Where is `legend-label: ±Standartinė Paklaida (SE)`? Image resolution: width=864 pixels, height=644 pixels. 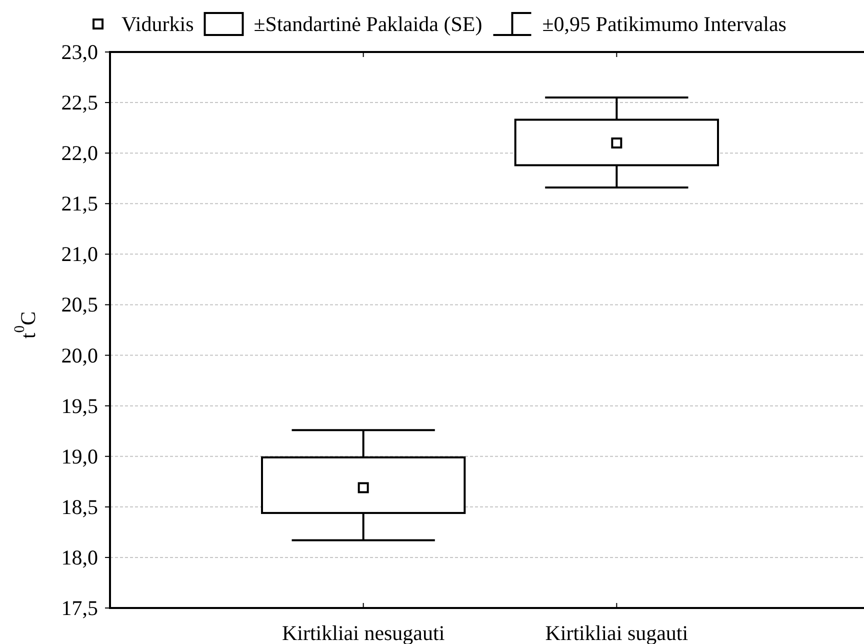 legend-label: ±Standartinė Paklaida (SE) is located at coordinates (368, 24).